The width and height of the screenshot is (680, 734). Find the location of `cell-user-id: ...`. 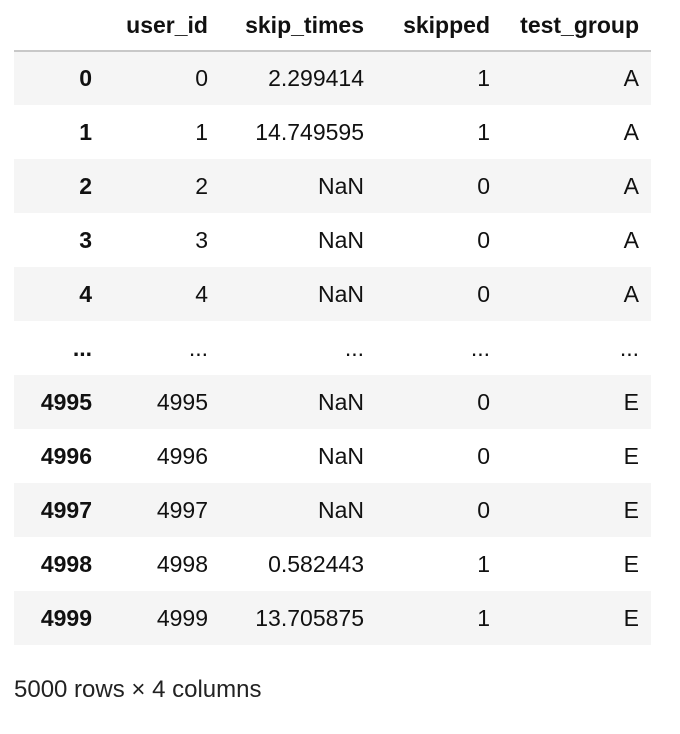

cell-user-id: ... is located at coordinates (198, 347).